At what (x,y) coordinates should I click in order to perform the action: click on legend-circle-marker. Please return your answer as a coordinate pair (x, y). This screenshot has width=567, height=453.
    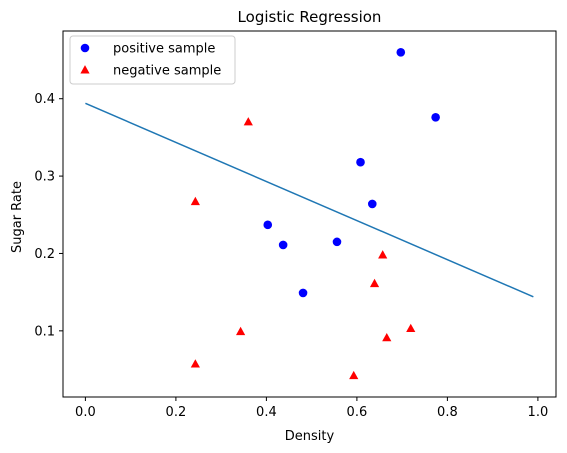
    Looking at the image, I should click on (85, 48).